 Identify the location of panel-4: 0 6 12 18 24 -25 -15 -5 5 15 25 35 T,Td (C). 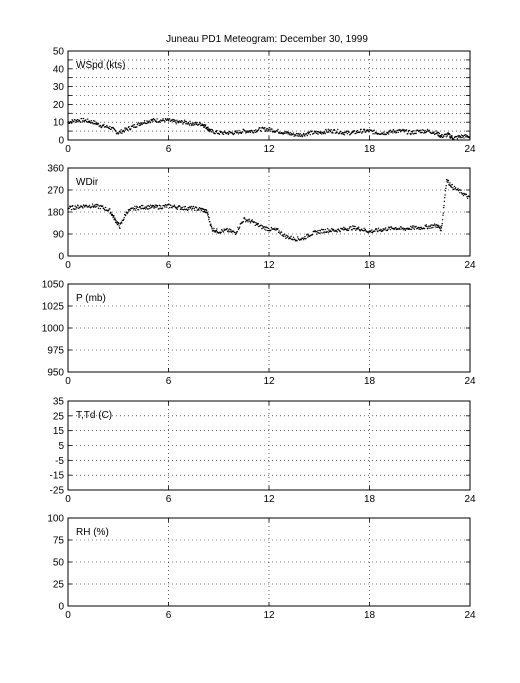
(263, 451).